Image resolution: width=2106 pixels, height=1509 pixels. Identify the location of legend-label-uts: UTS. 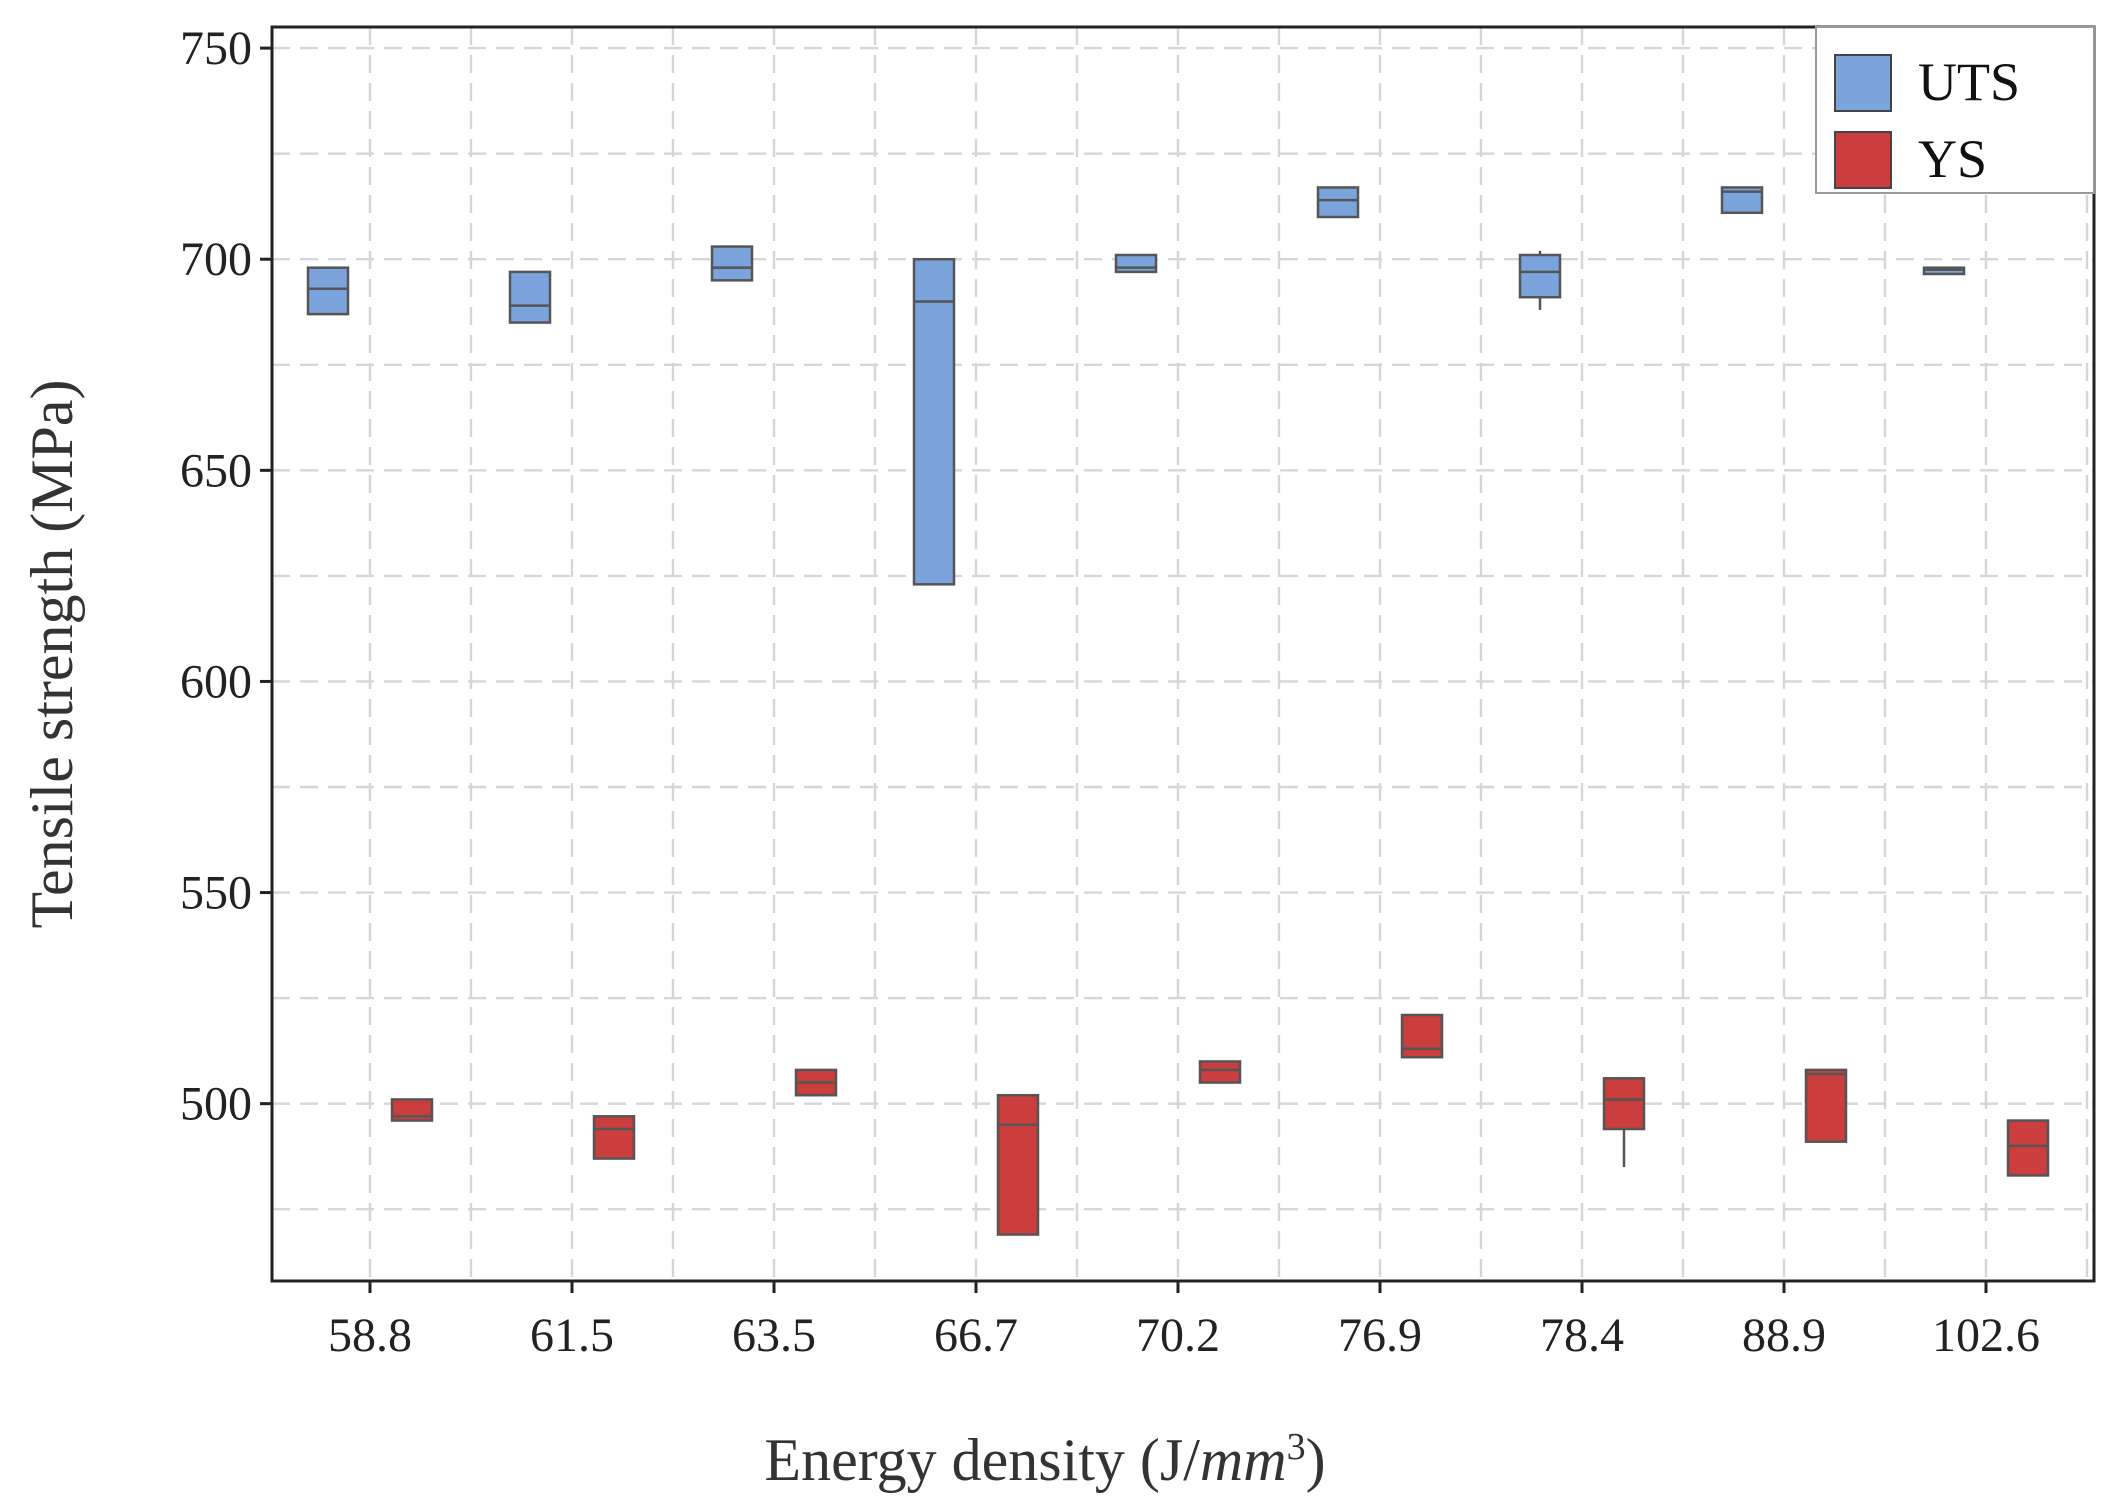
(1969, 82).